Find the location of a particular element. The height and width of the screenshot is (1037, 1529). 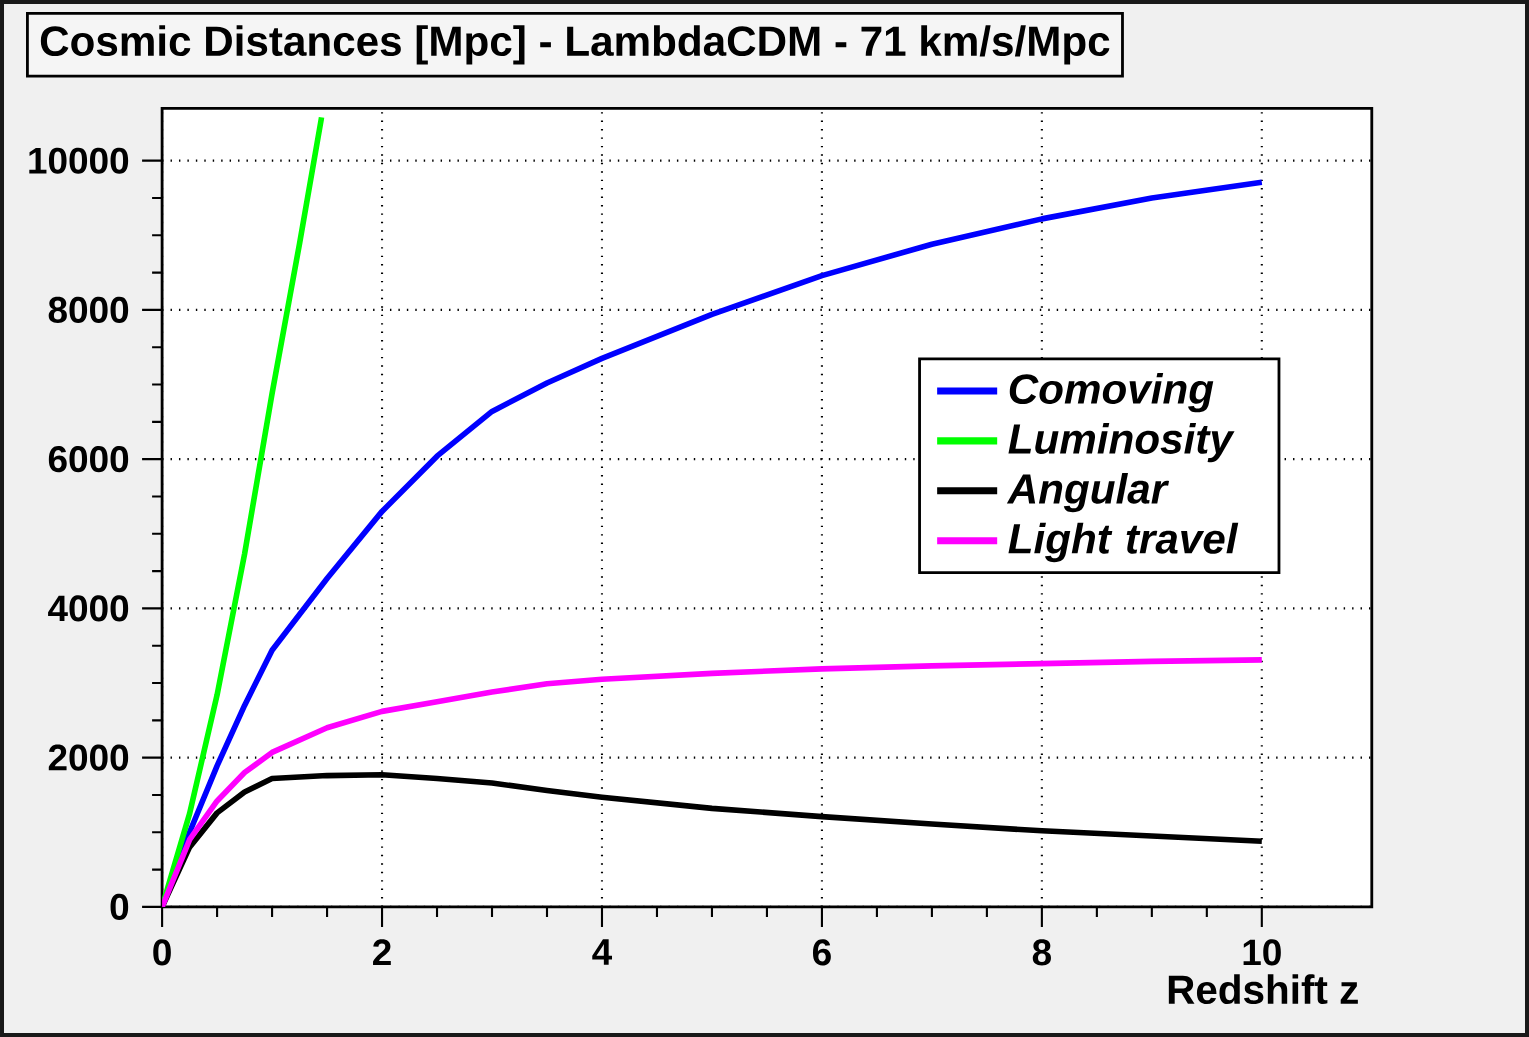

y-tick-label: 6000 is located at coordinates (88, 459).